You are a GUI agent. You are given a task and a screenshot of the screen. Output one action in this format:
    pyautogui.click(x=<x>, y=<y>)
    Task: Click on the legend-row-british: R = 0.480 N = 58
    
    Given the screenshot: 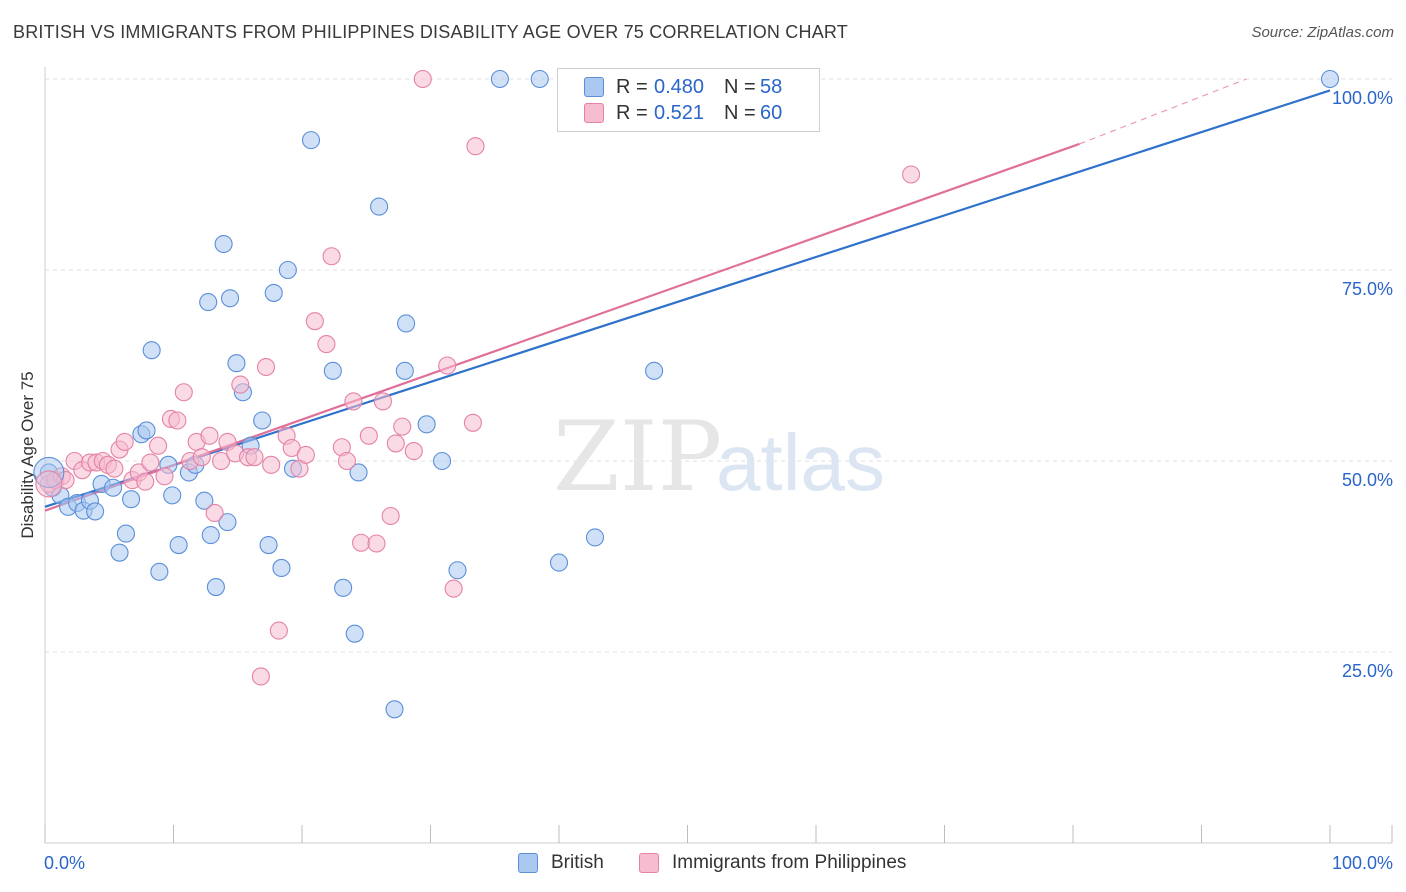 What is the action you would take?
    pyautogui.click(x=683, y=87)
    